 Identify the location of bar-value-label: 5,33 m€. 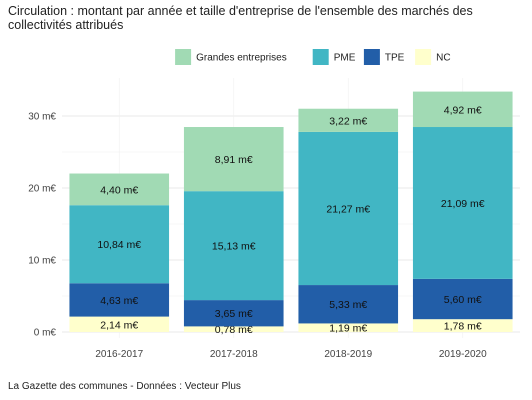
(348, 305).